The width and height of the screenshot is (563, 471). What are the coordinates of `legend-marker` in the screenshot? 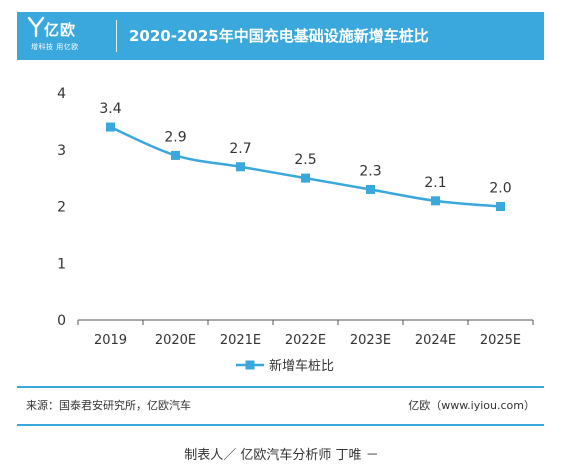 It's located at (250, 365).